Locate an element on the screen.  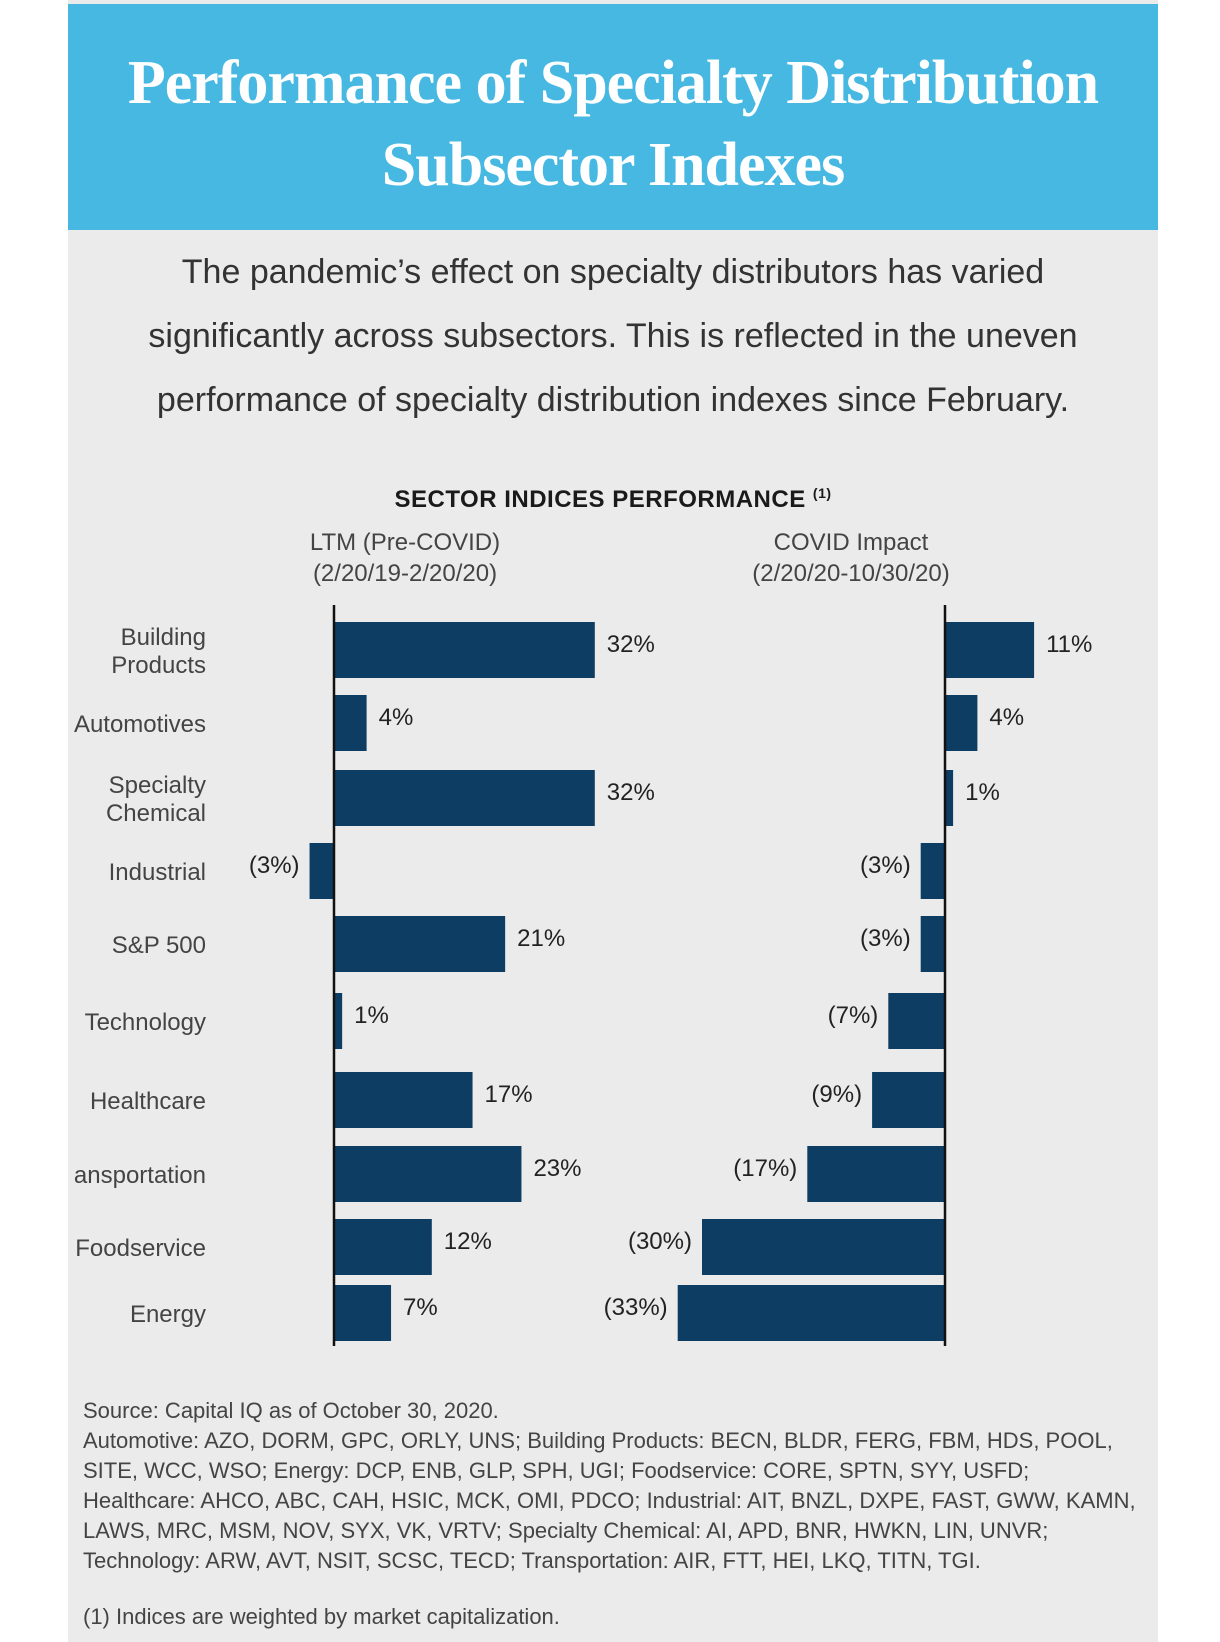
page-title-line-2: Subsector Indexes is located at coordinates (613, 165).